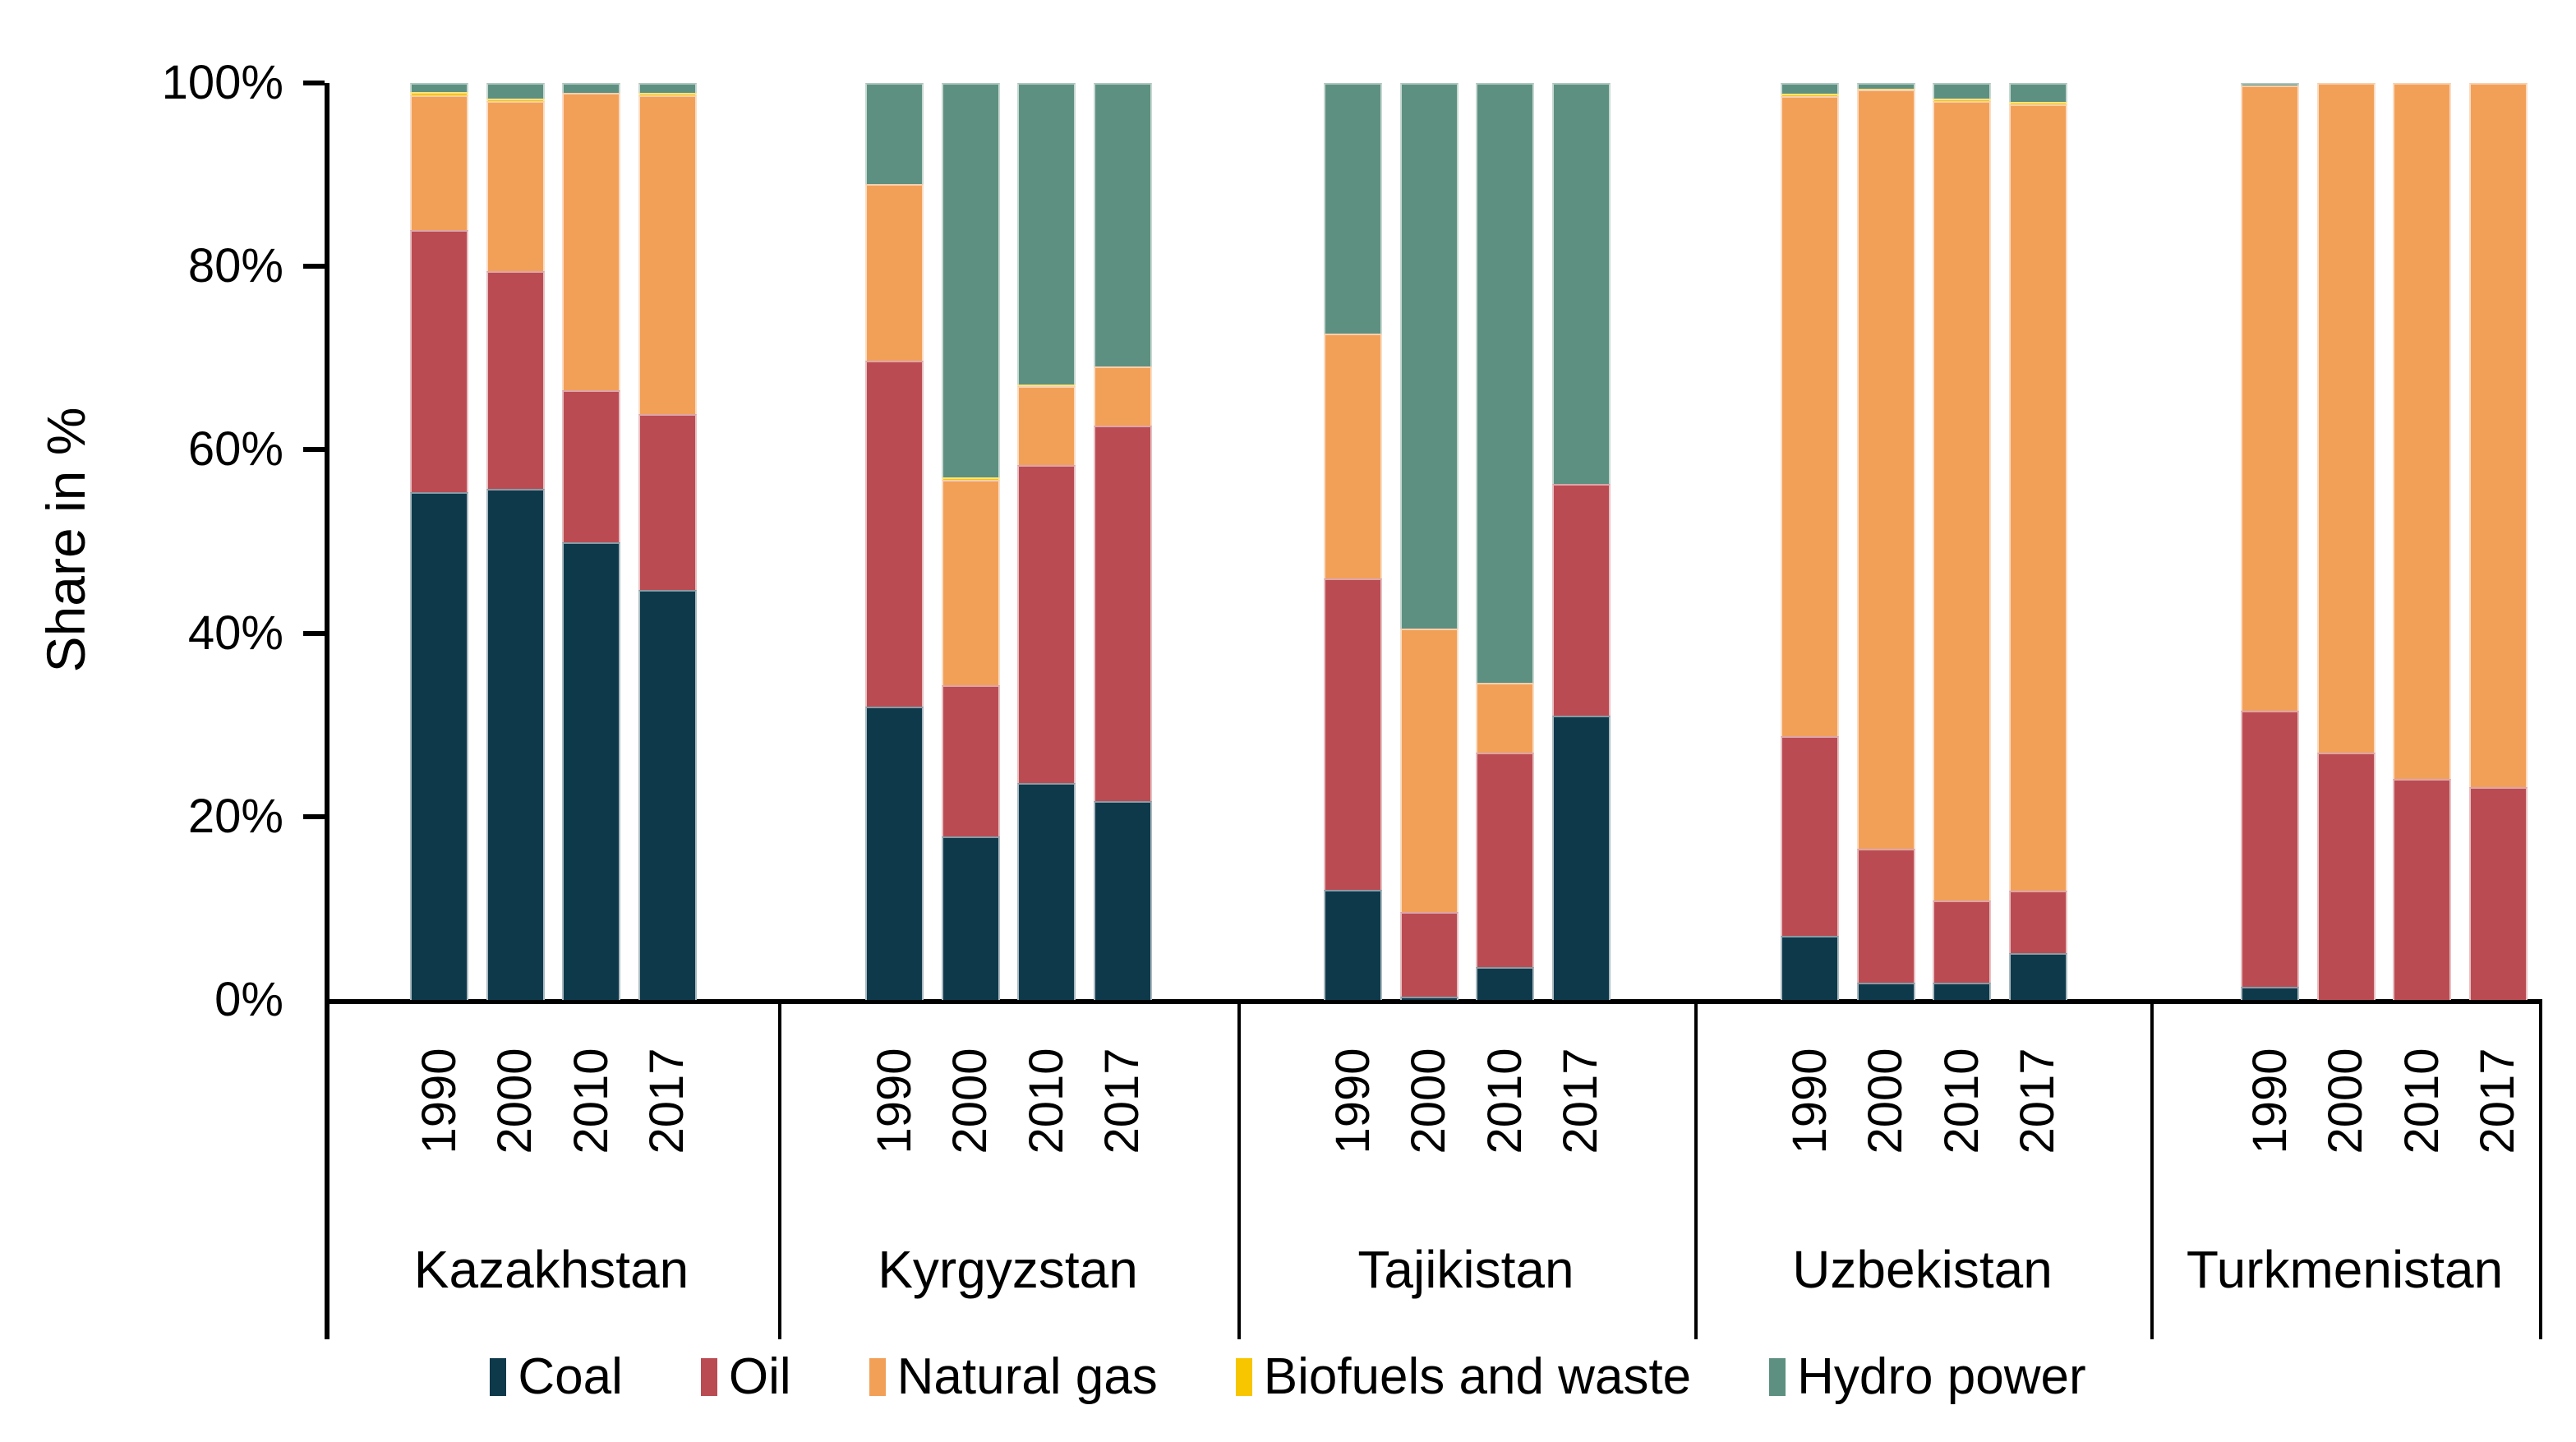 The width and height of the screenshot is (2576, 1442). What do you see at coordinates (2345, 1269) in the screenshot?
I see `country-label: Turkmenistan` at bounding box center [2345, 1269].